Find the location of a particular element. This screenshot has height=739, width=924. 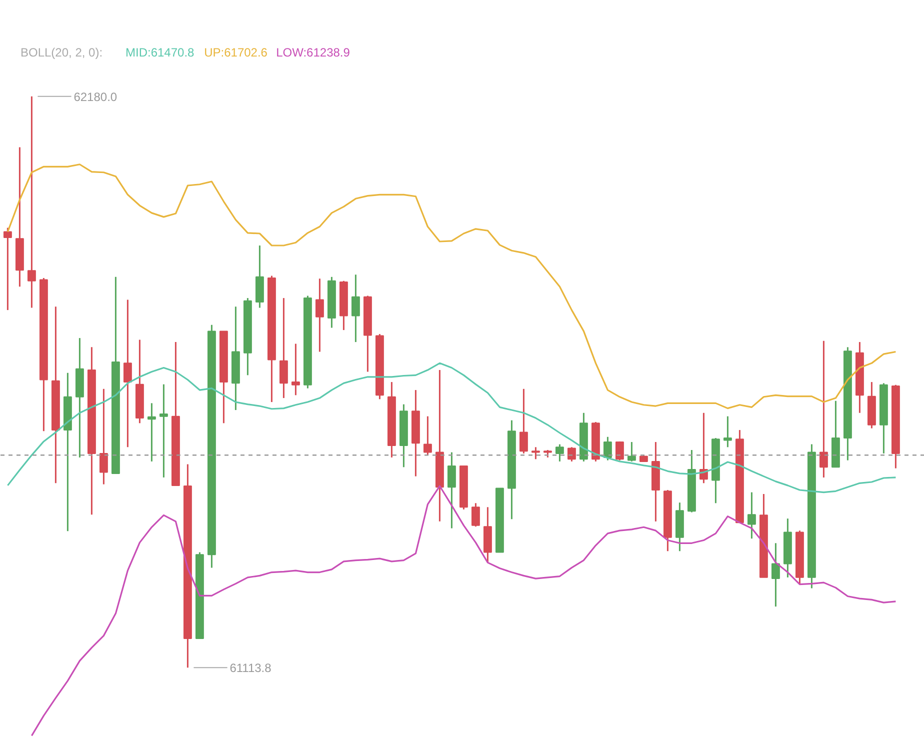

text: UP:61702.6 is located at coordinates (236, 53).